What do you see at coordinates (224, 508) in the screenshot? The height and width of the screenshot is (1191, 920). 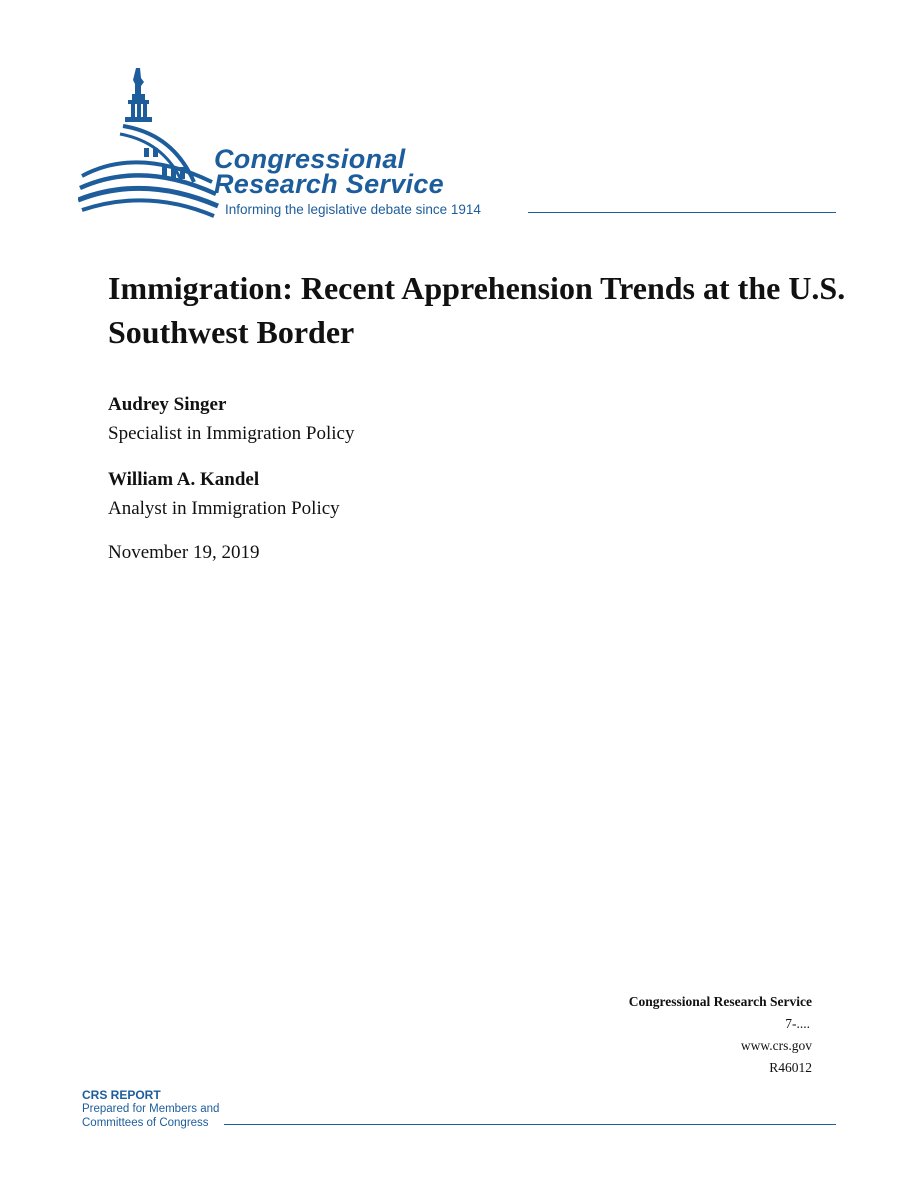 I see `author-role: Analyst in Immigration Policy` at bounding box center [224, 508].